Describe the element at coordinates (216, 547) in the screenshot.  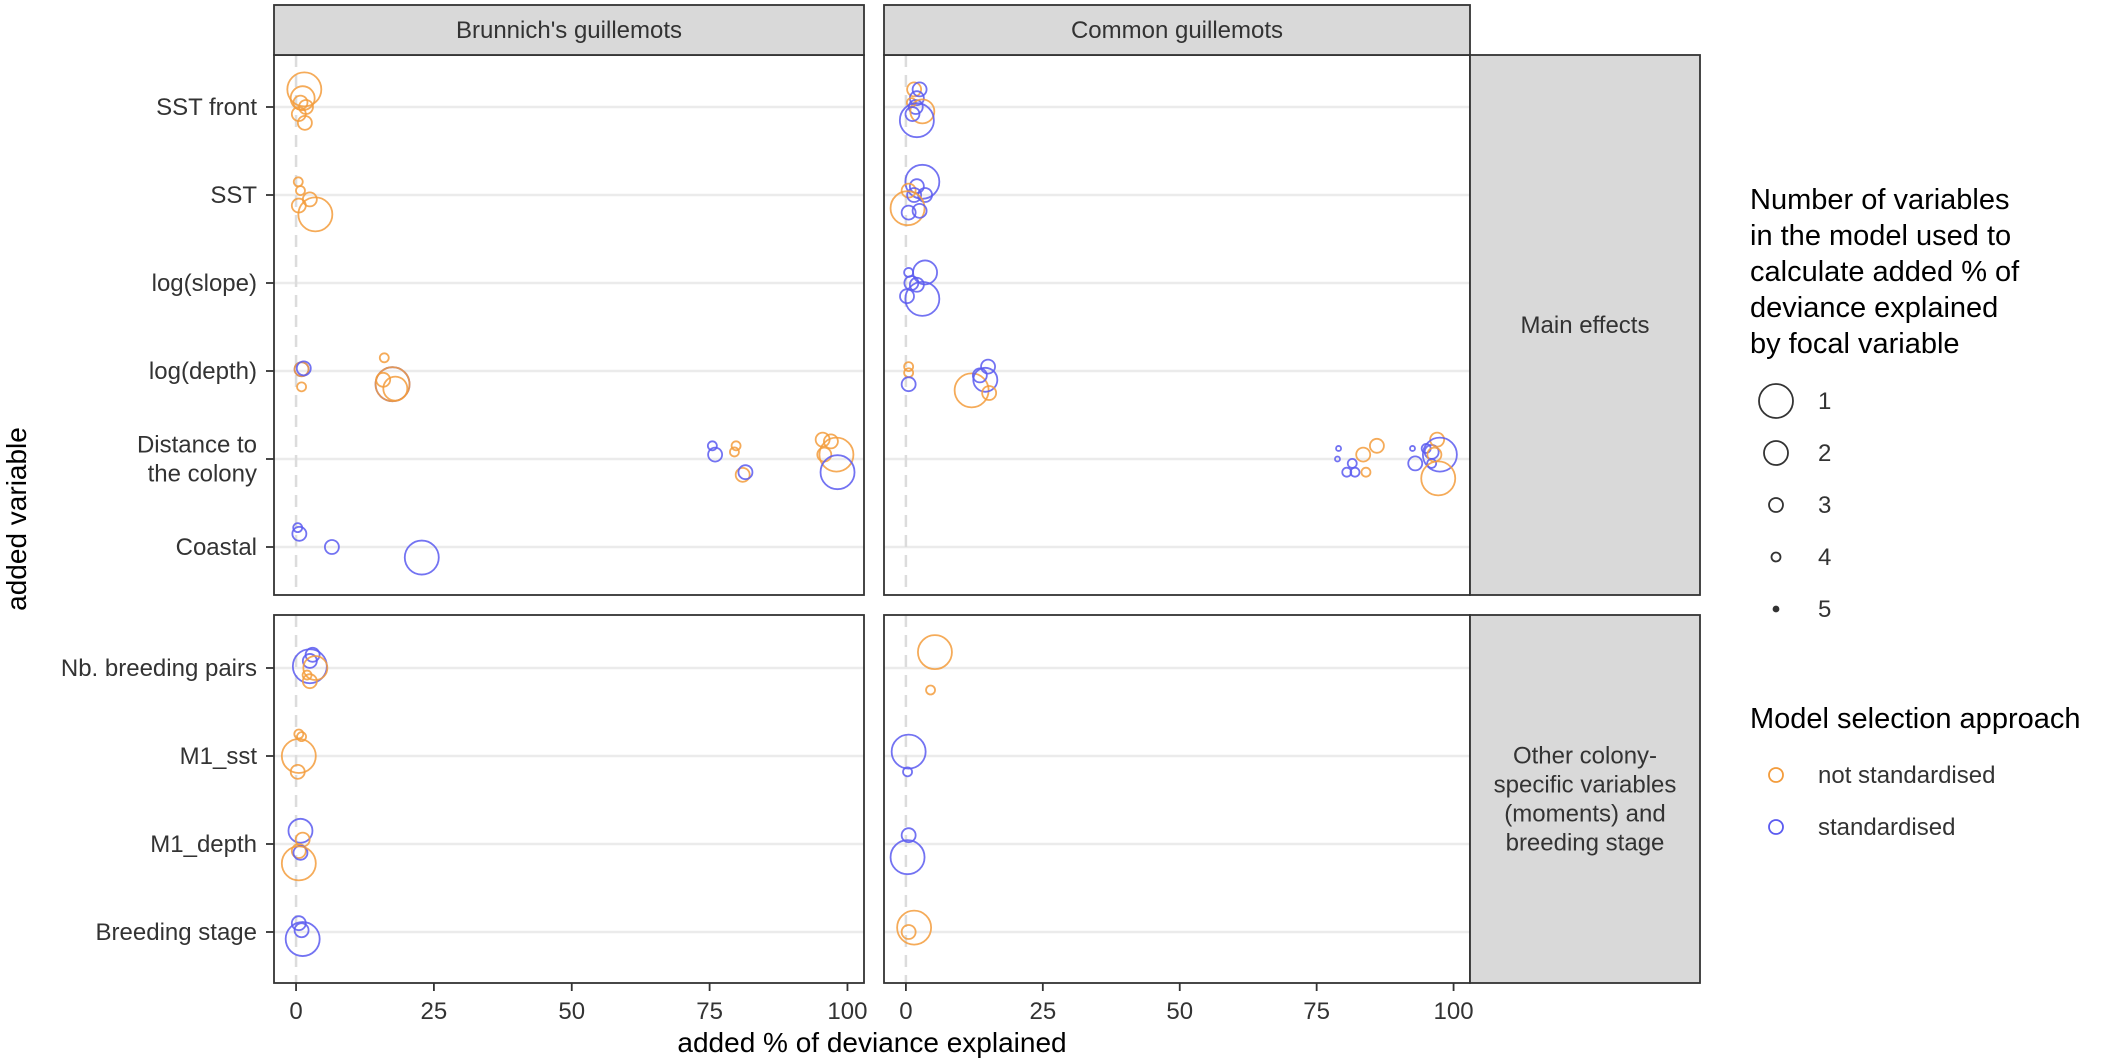
I see `y-tick-label: Coastal` at that location.